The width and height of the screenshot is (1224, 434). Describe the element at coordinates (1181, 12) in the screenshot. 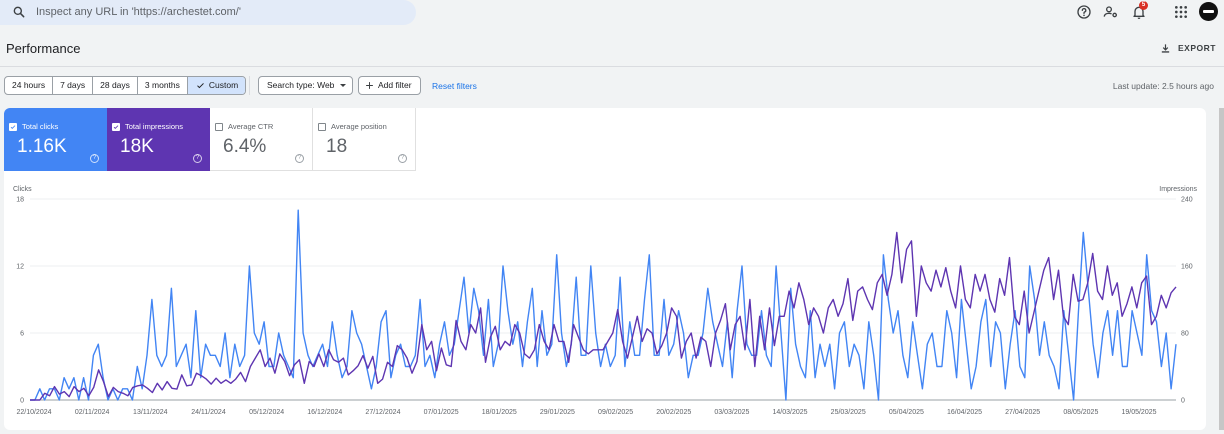

I see `apps-grid-icon` at that location.